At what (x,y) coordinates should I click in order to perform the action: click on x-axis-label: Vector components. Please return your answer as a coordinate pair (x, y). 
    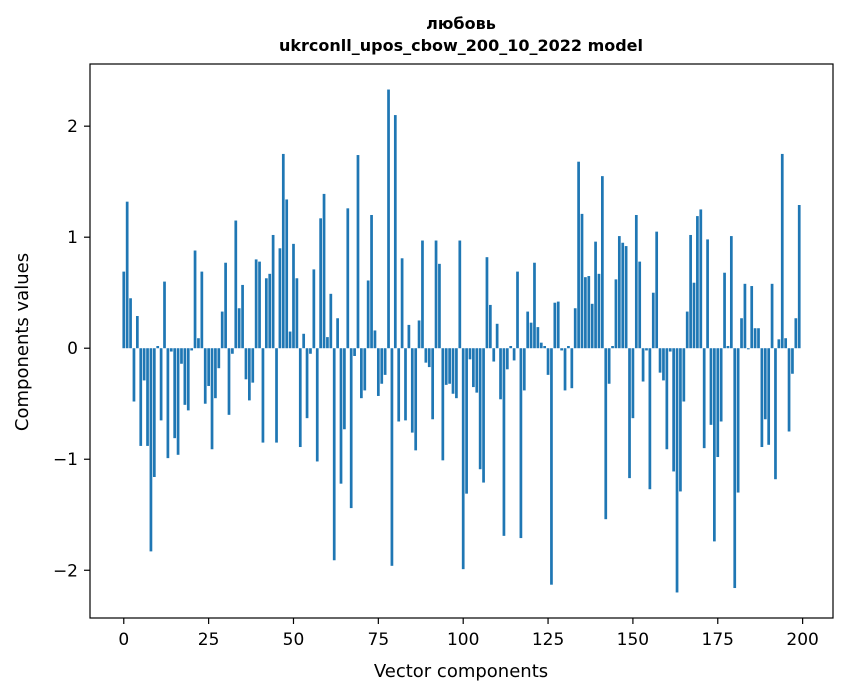
    Looking at the image, I should click on (461, 671).